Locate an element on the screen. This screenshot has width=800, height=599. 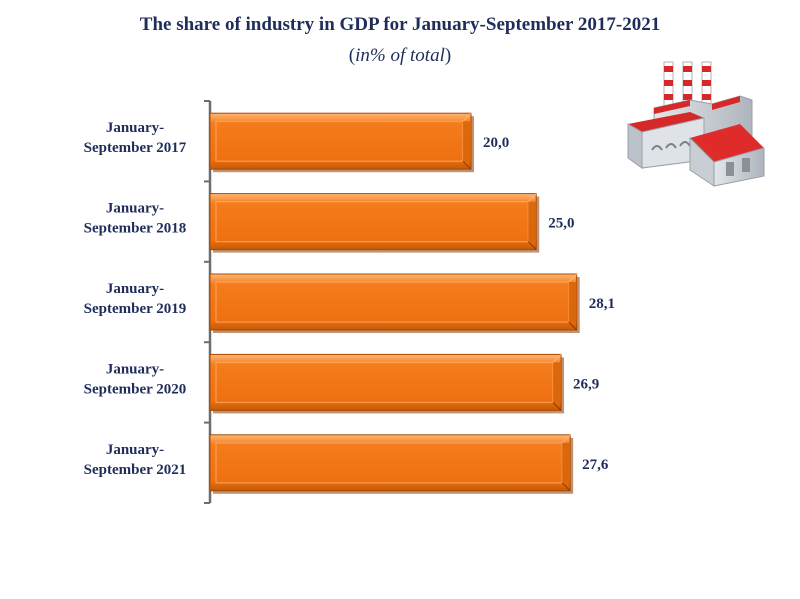
data-label: 26,9 is located at coordinates (586, 384).